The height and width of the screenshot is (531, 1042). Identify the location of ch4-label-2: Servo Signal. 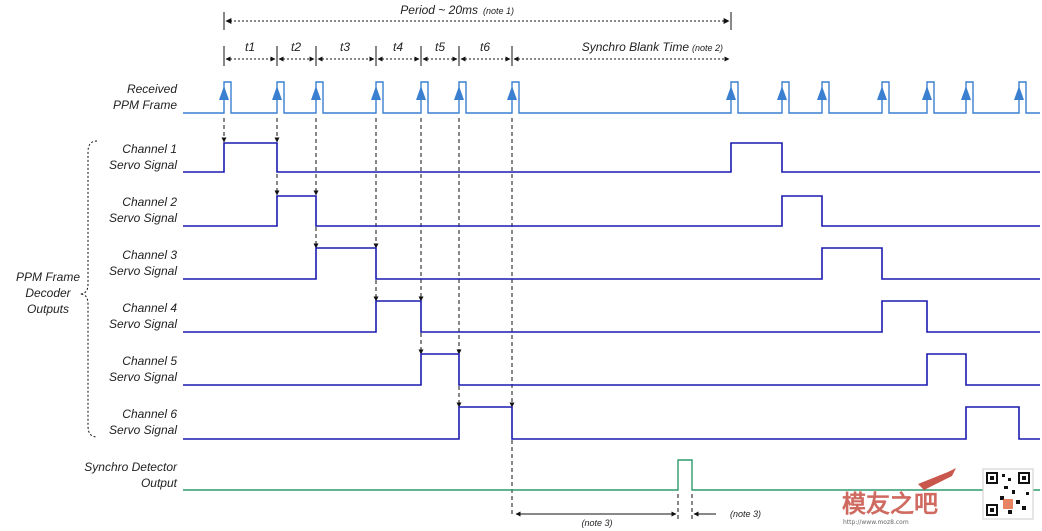
(143, 324).